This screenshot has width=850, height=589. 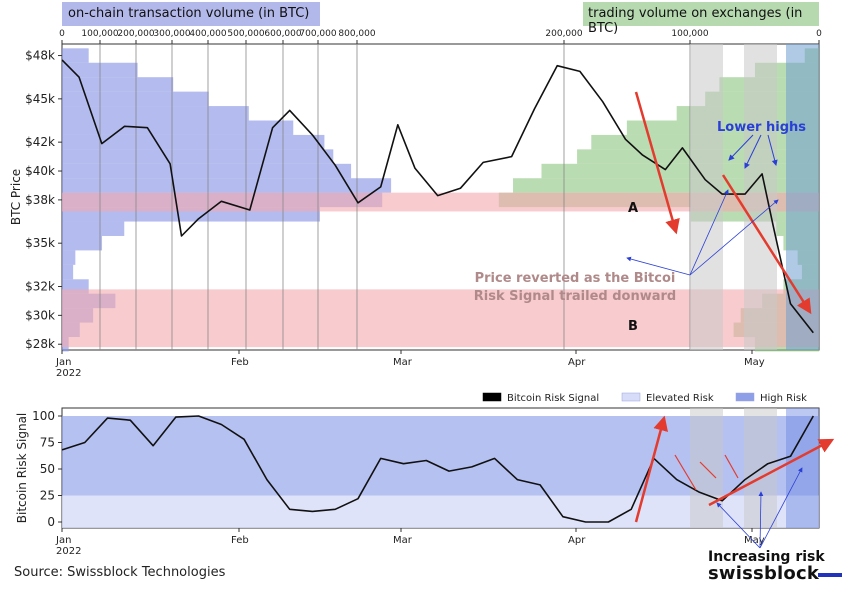 I want to click on legend-label-1: Elevated Risk, so click(x=680, y=398).